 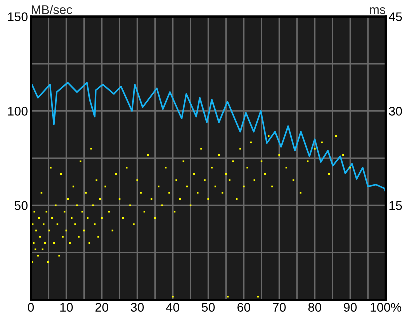 What do you see at coordinates (395, 17) in the screenshot?
I see `y2-tick-label: 45` at bounding box center [395, 17].